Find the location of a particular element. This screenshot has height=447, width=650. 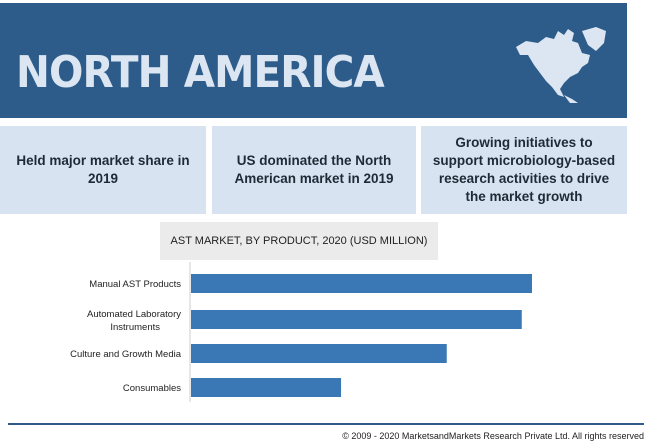

north-america-map-icon is located at coordinates (561, 65).